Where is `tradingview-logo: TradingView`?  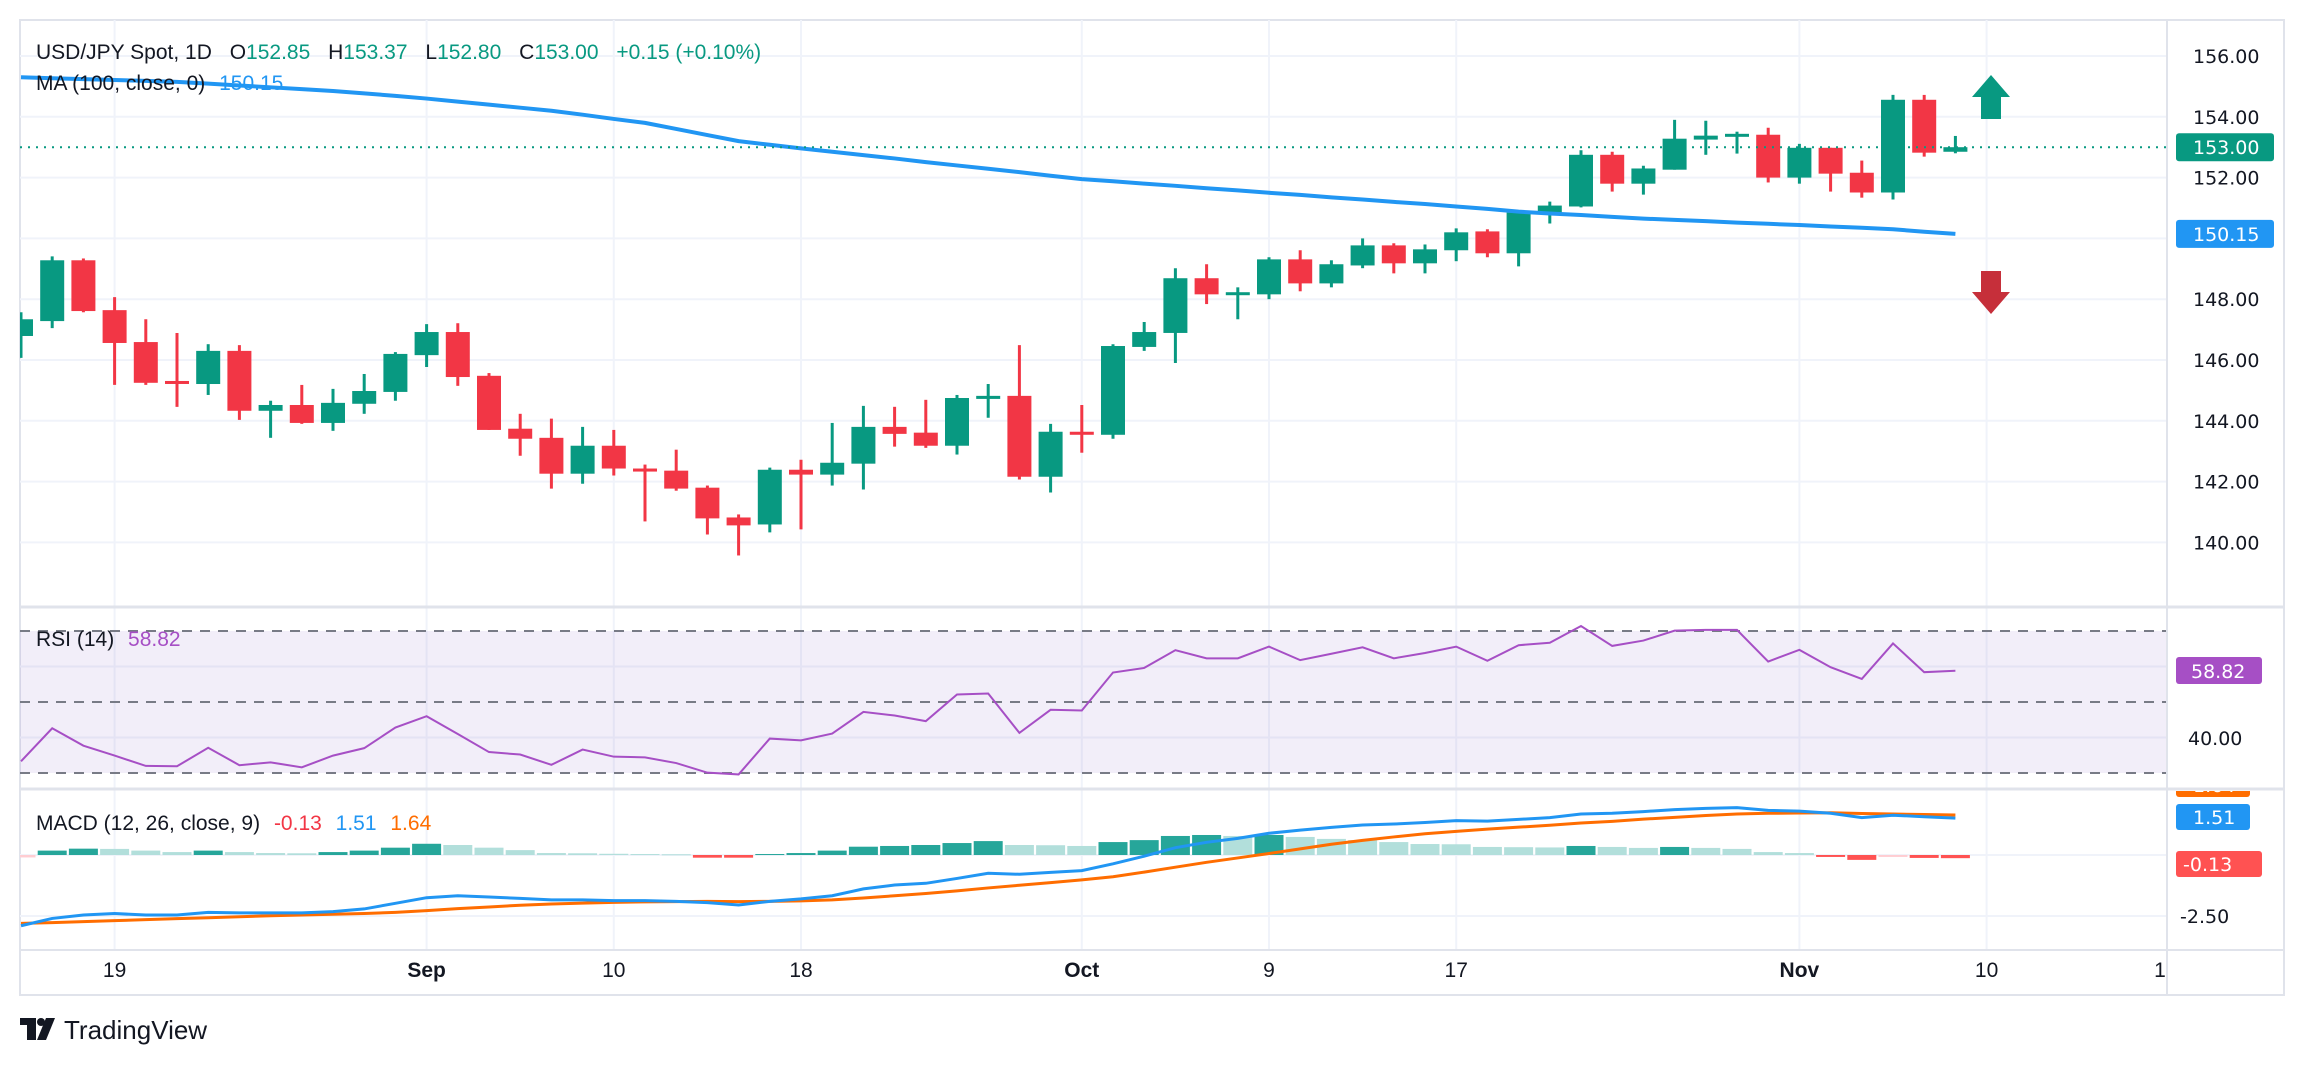
tradingview-logo: TradingView is located at coordinates (113, 1030).